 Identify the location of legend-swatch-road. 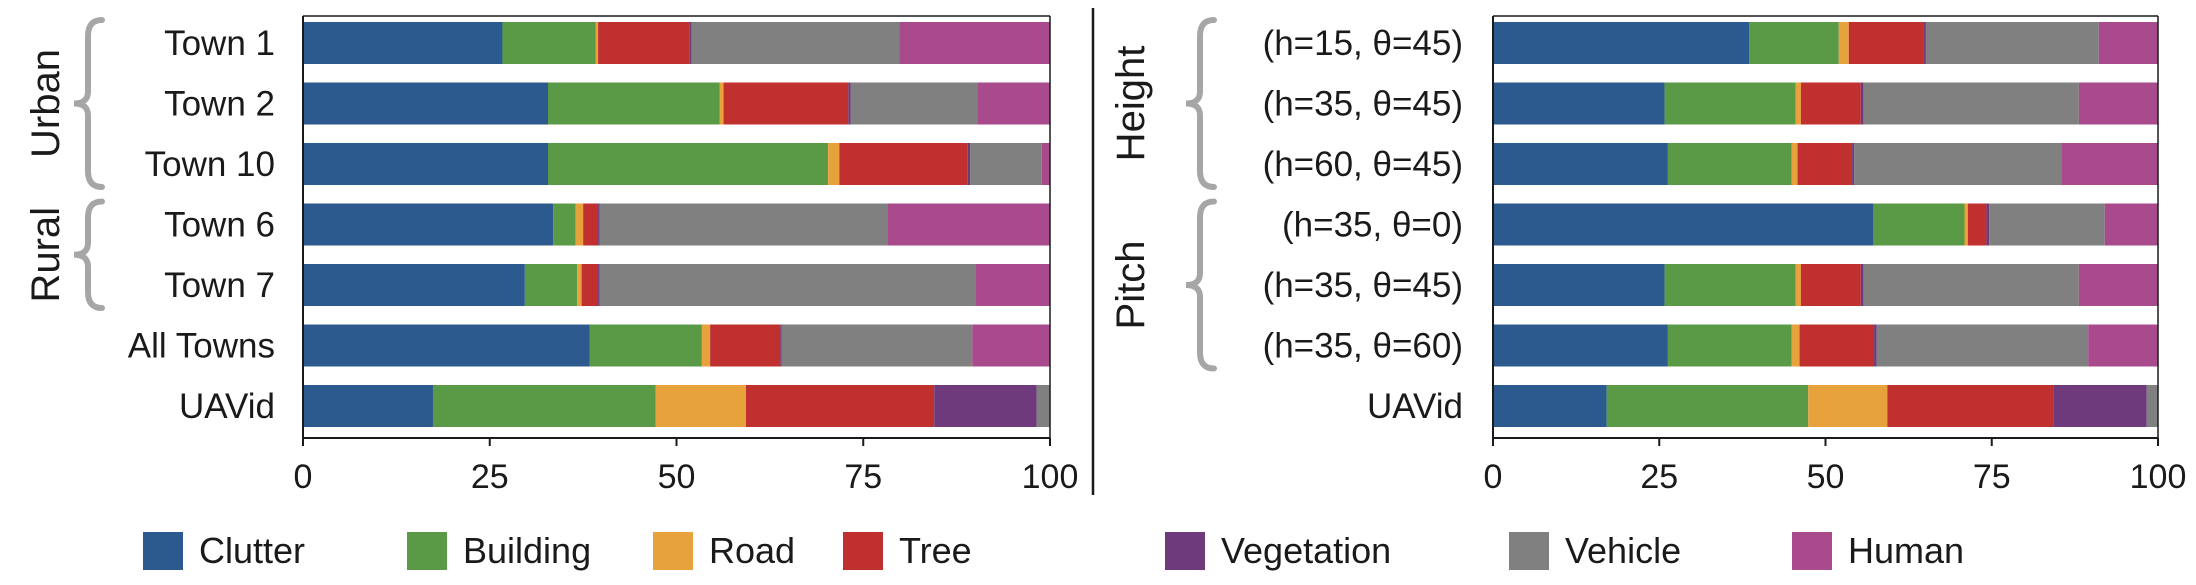
(673, 551).